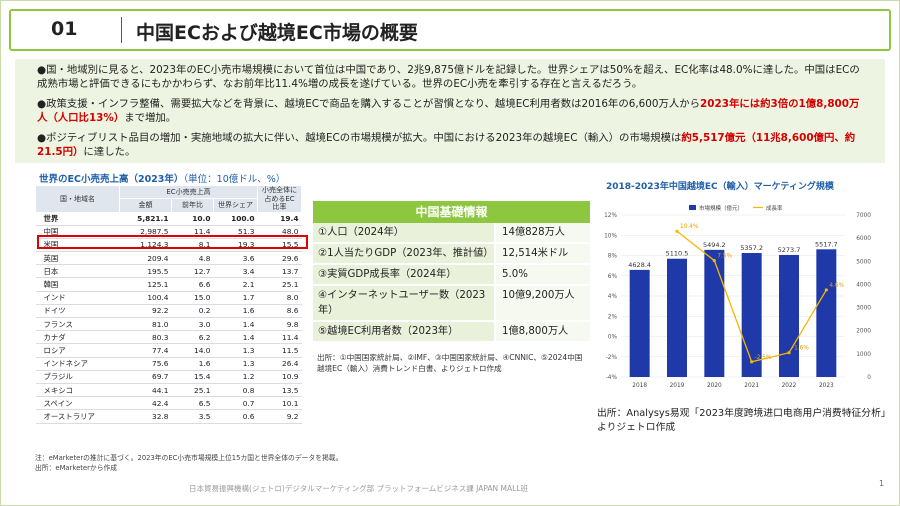 The height and width of the screenshot is (506, 900). What do you see at coordinates (542, 274) in the screenshot?
I see `info-value: 5.0%` at bounding box center [542, 274].